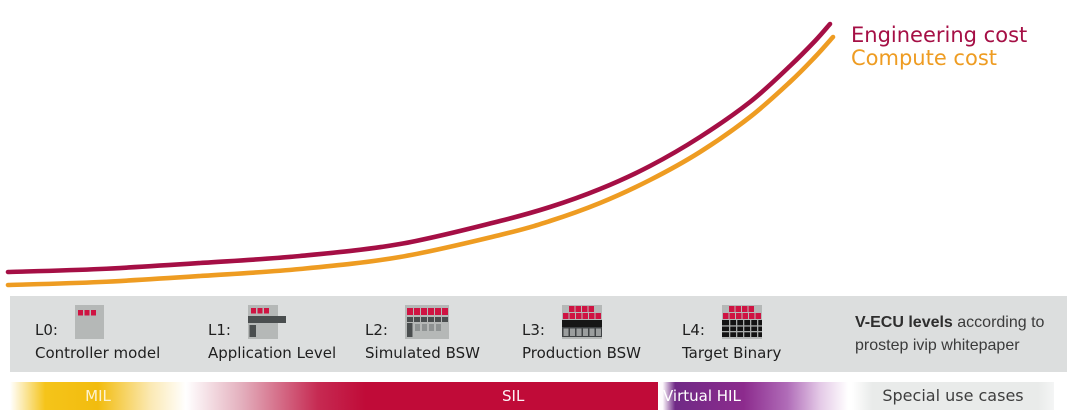  What do you see at coordinates (581, 353) in the screenshot?
I see `level-l3-name: Production BSW` at bounding box center [581, 353].